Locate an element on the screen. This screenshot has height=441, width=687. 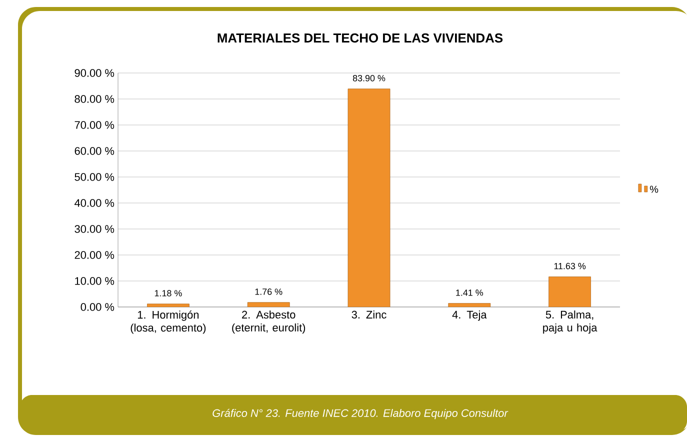
x-tick-label: 5. Palma, paja u hoja is located at coordinates (570, 322).